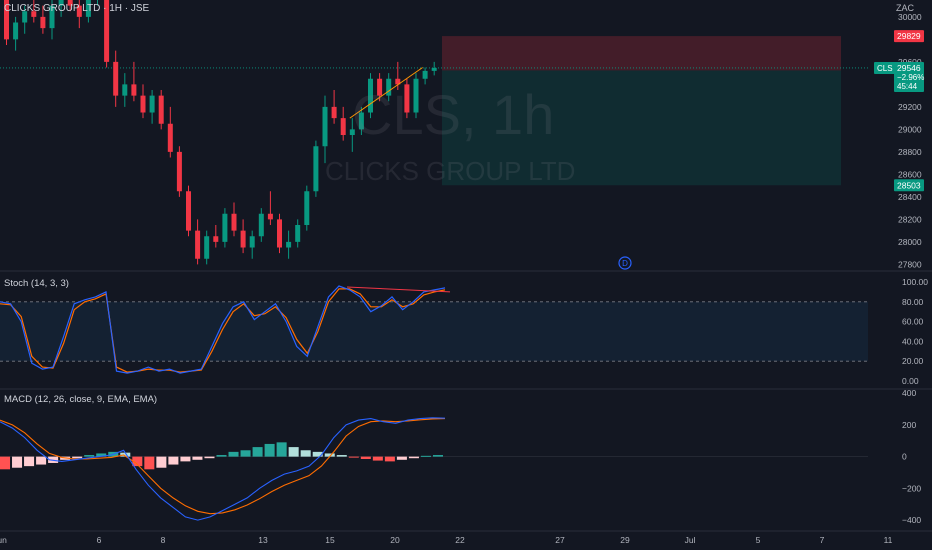 The height and width of the screenshot is (550, 932). I want to click on take-profit-zone, so click(641, 128).